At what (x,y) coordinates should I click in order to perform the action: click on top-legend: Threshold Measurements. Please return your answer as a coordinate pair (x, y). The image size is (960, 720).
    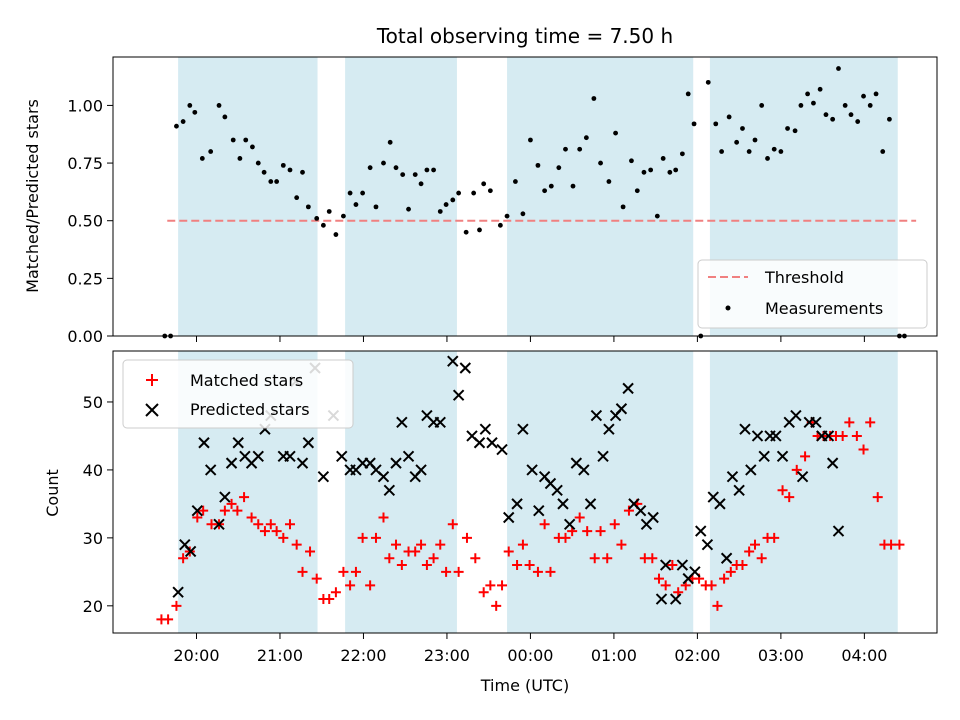
    Looking at the image, I should click on (812, 294).